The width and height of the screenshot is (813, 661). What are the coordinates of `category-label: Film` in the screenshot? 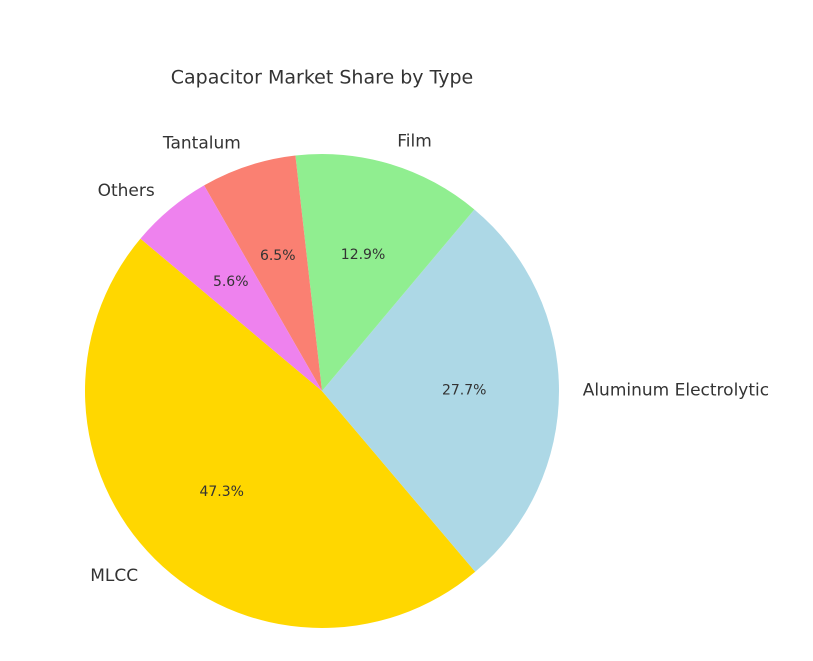 It's located at (414, 141).